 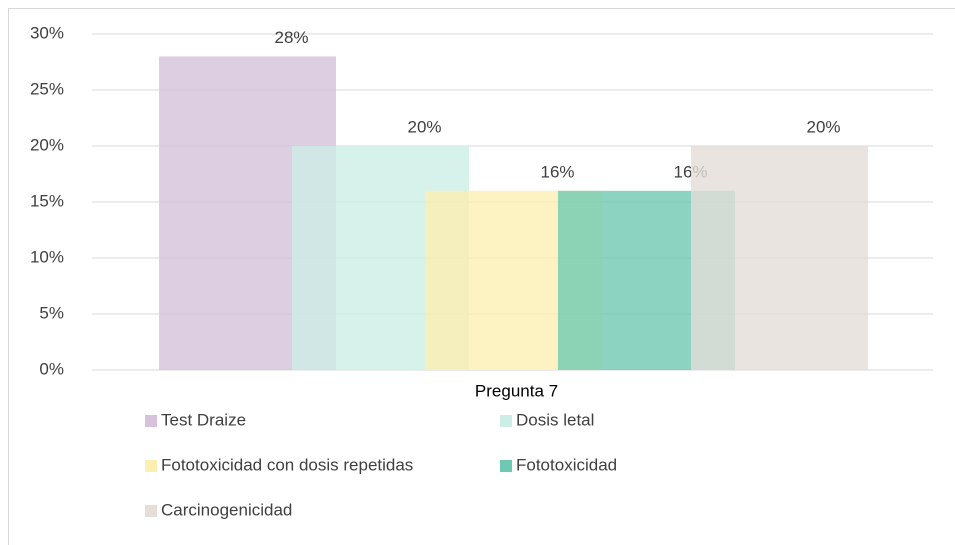 I want to click on legend-label: Carcinogenicidad, so click(x=226, y=509).